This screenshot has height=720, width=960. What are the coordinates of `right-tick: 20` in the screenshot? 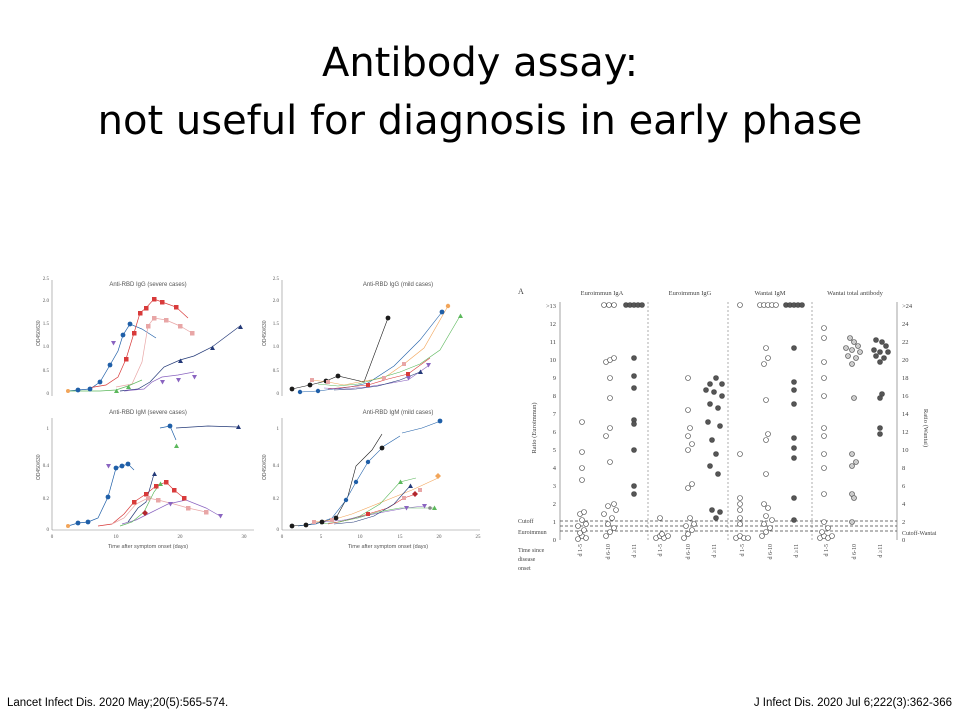 It's located at (905, 360).